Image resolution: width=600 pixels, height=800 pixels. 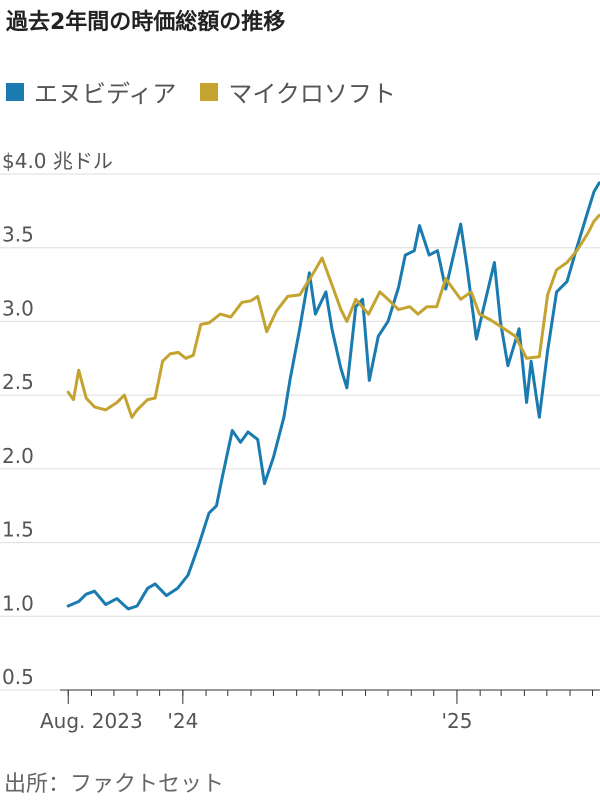 What do you see at coordinates (18, 677) in the screenshot?
I see `y-tick-label: 0.5` at bounding box center [18, 677].